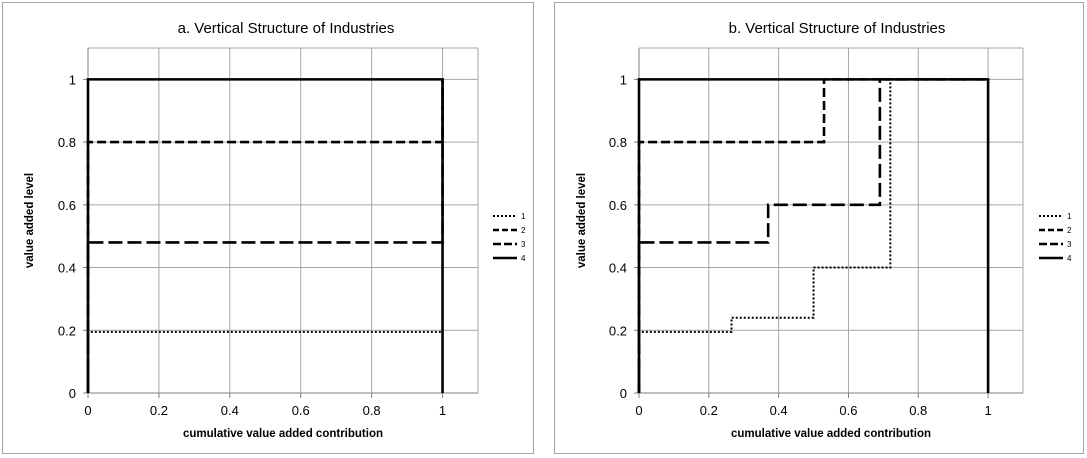 The height and width of the screenshot is (458, 1087). I want to click on chart-a-y-tick-label: 0.2, so click(67, 330).